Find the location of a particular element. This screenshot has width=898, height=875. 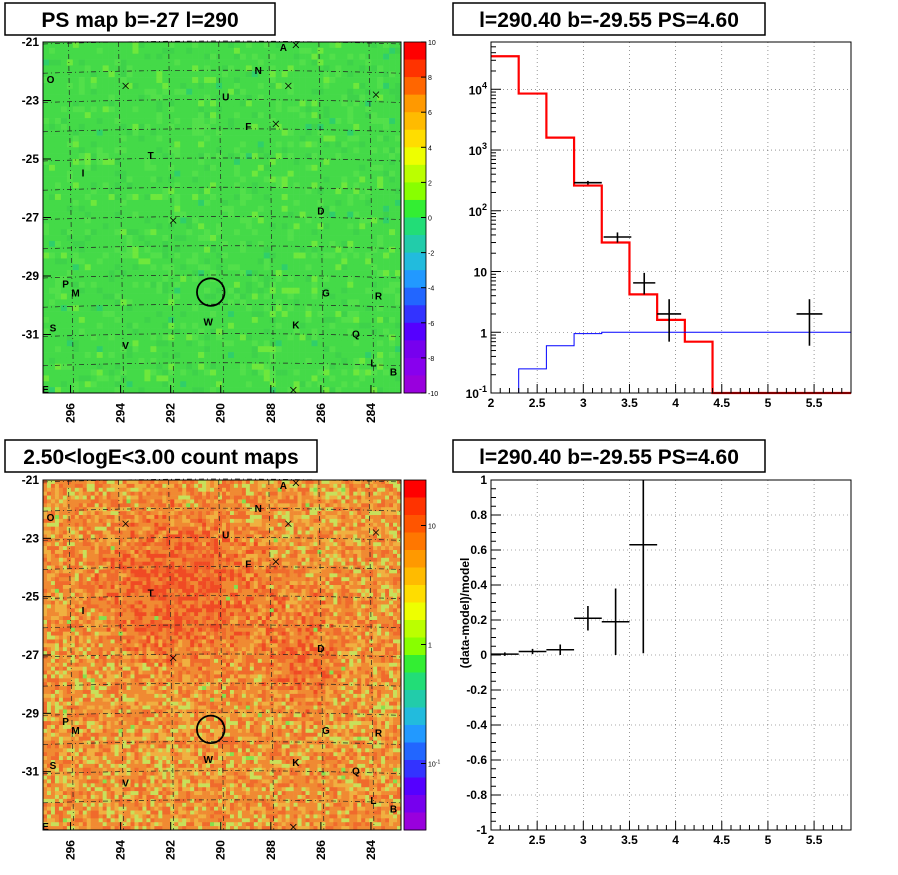

x-tick-label: 288 is located at coordinates (271, 413).